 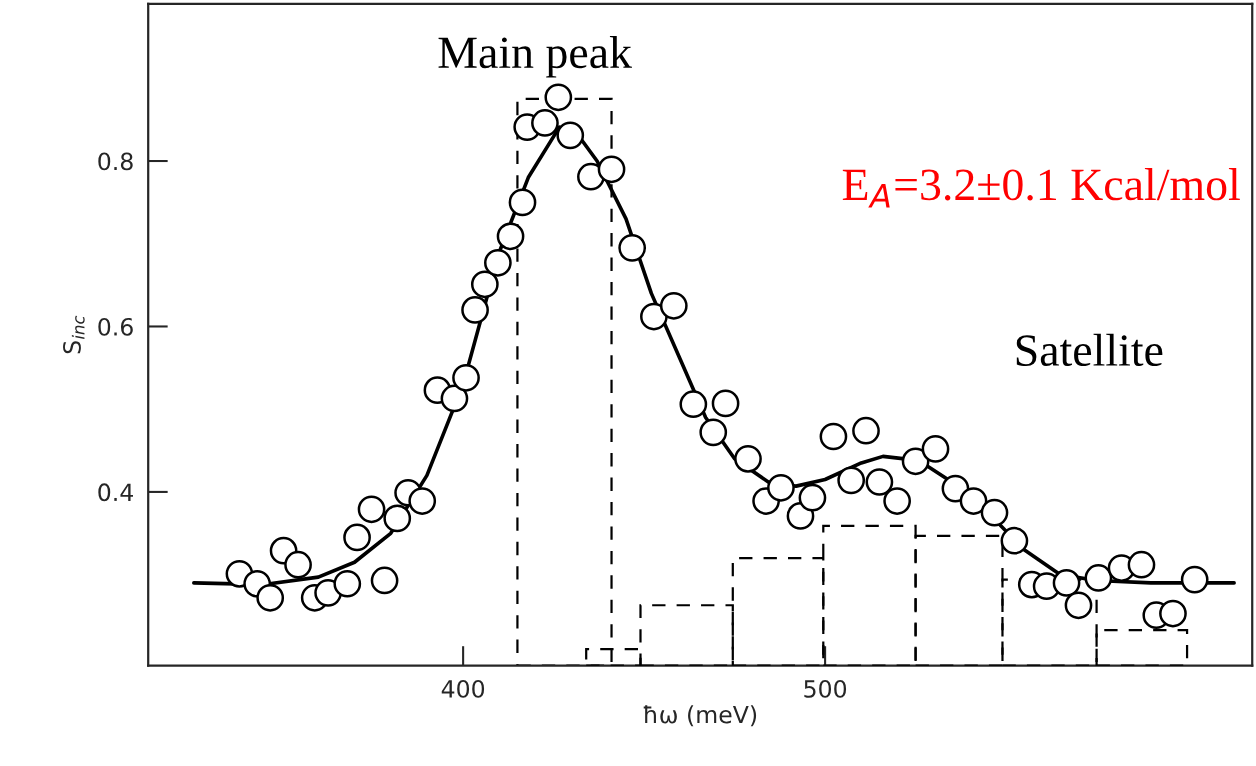 I want to click on y-tick-label: 0.8, so click(x=115, y=161).